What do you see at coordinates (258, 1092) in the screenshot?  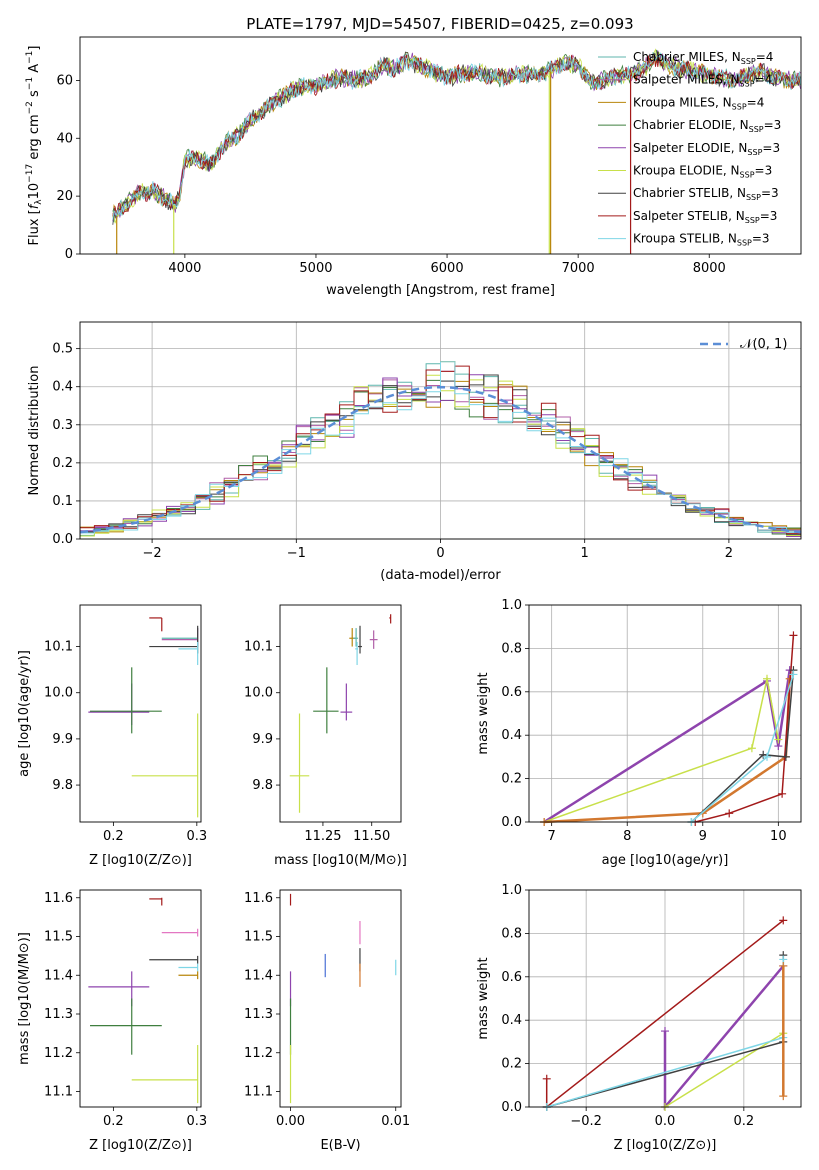 I see `mass-vs-ebv-ytick-label: 11.1` at bounding box center [258, 1092].